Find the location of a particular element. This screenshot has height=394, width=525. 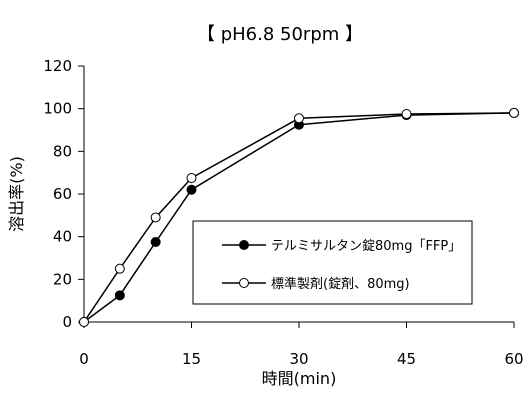

legend-label-1: テルミサルタン錠80mg「FFP」 is located at coordinates (366, 246).